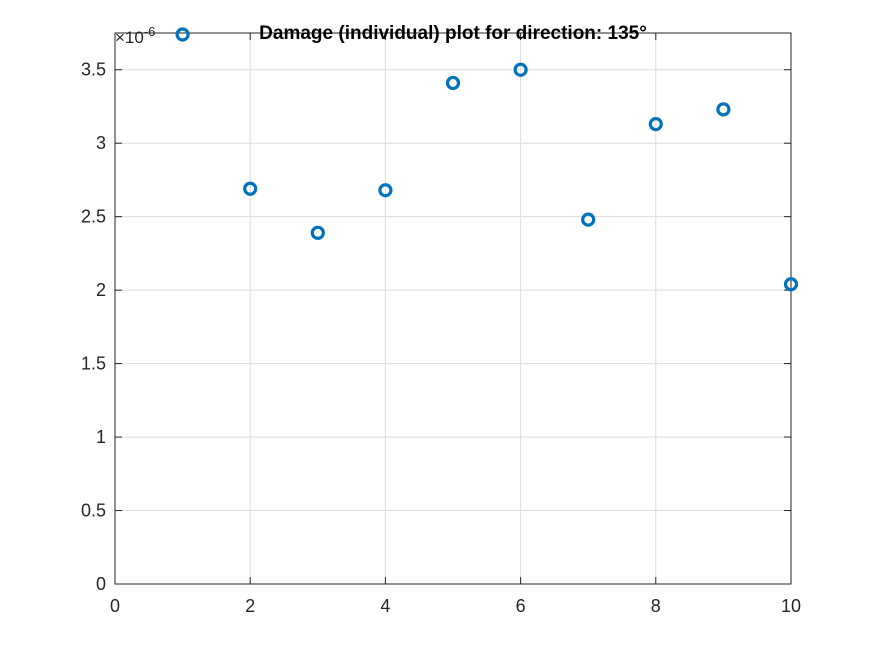 Image resolution: width=875 pixels, height=656 pixels. Describe the element at coordinates (101, 584) in the screenshot. I see `y-tick-label: 0` at that location.